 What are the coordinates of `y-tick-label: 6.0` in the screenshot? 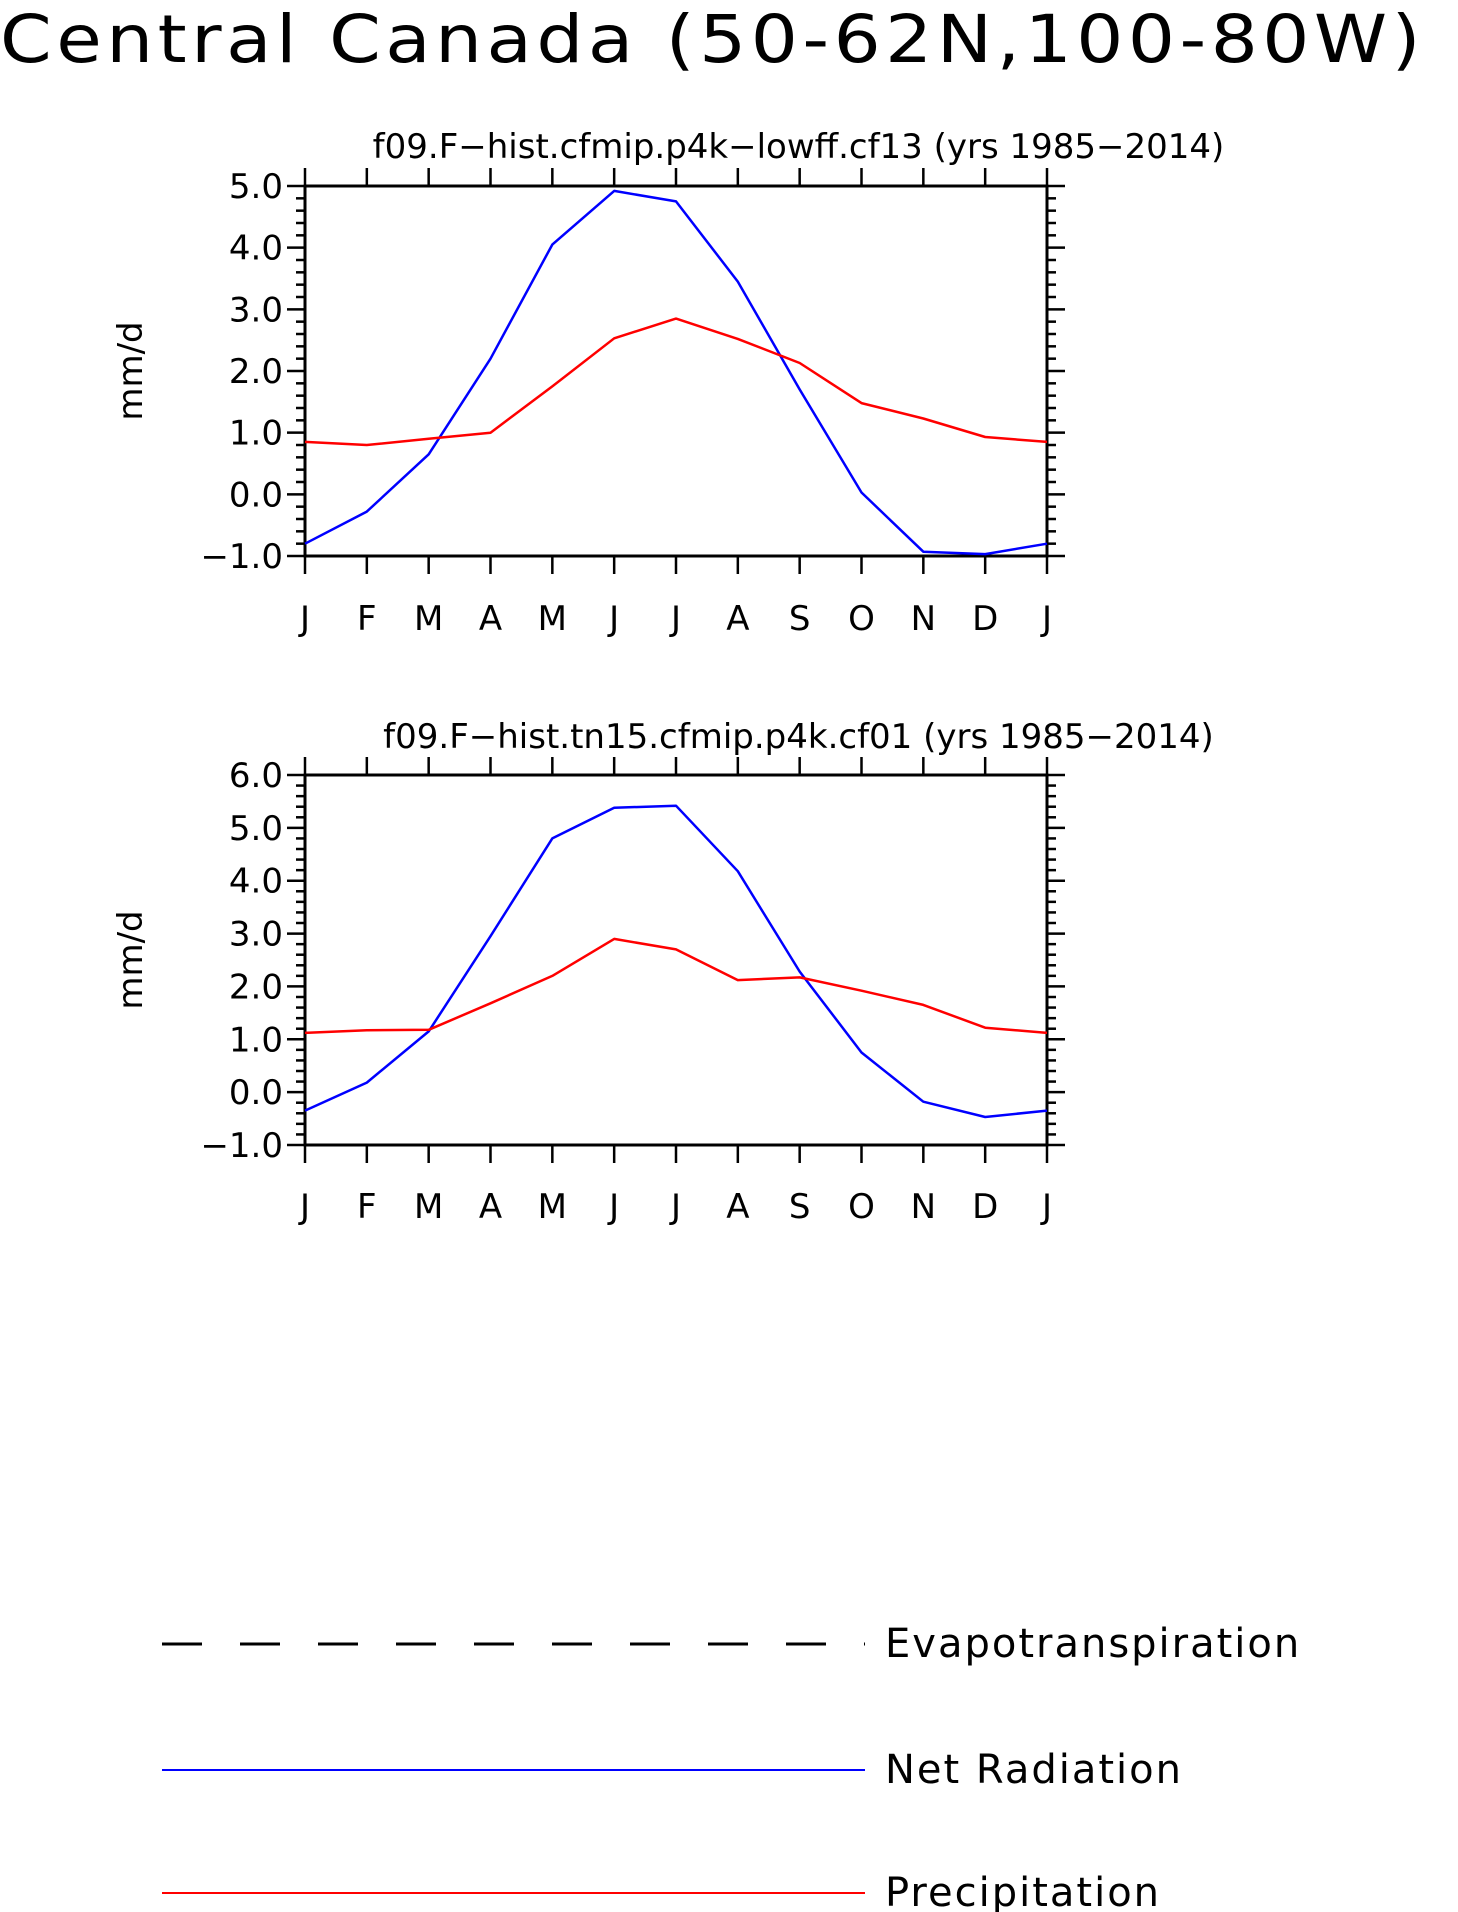 It's located at (256, 776).